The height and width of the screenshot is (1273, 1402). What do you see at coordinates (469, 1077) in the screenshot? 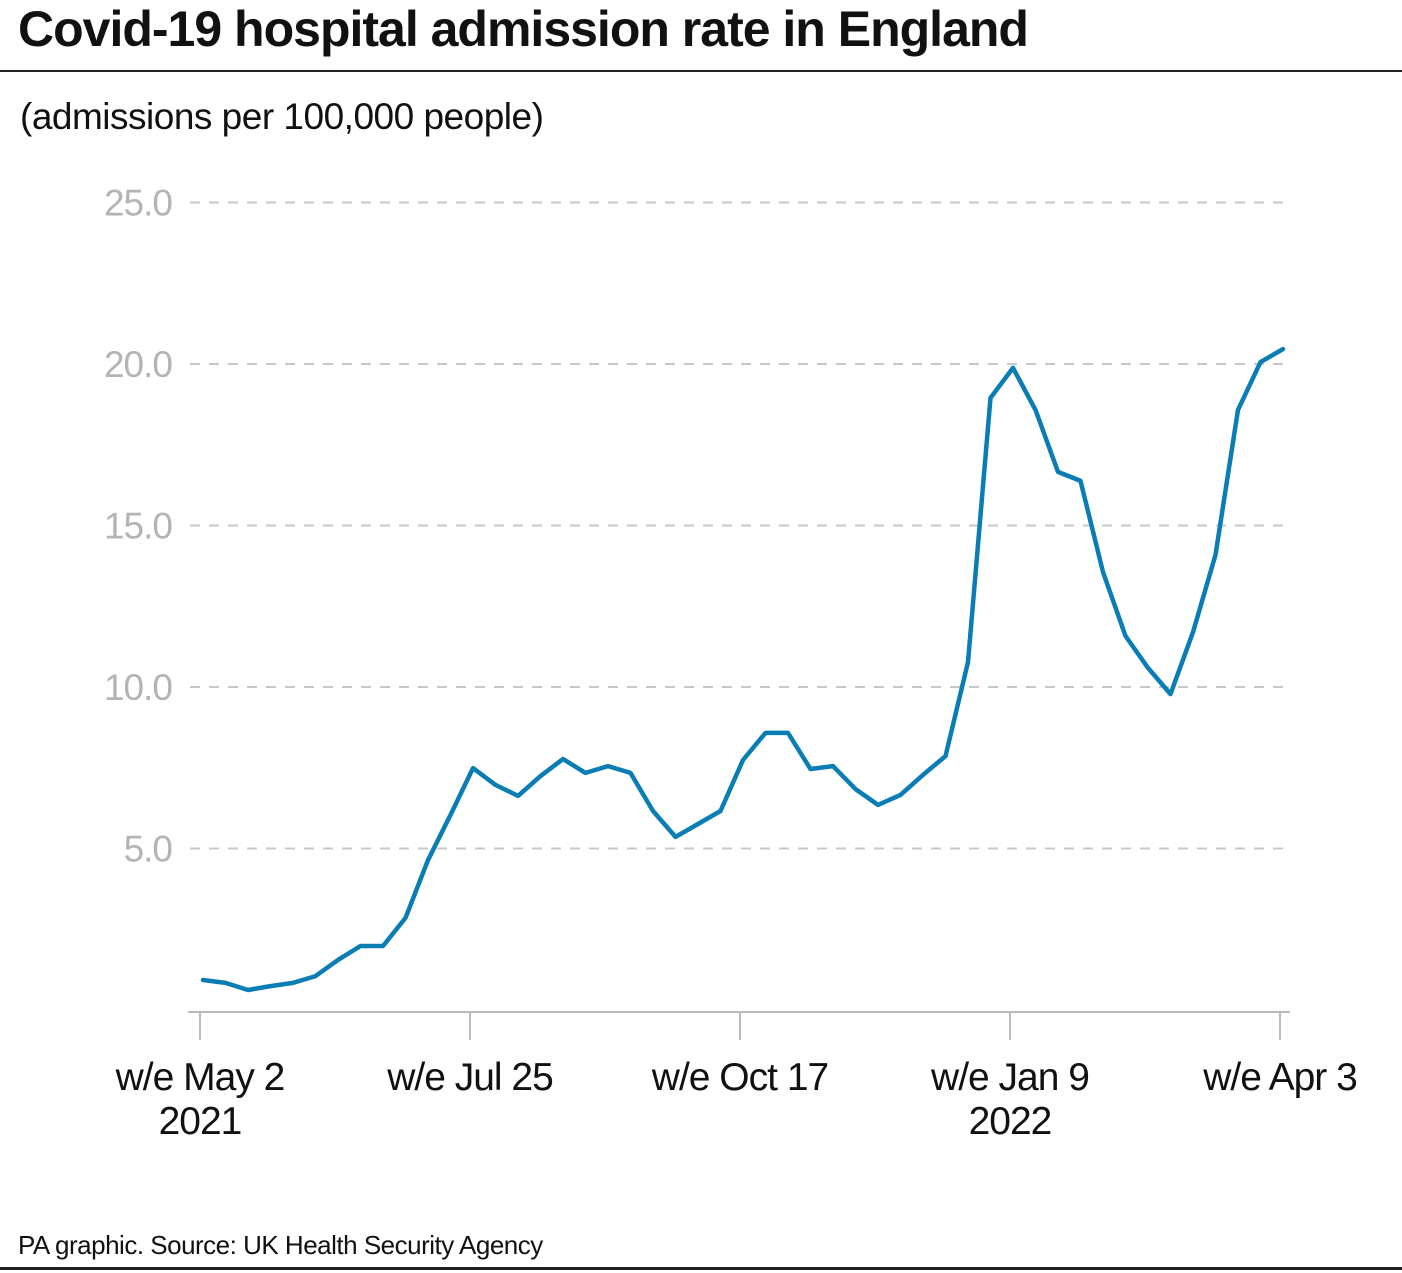
I see `x-tick-label: w/e Jul 25` at bounding box center [469, 1077].